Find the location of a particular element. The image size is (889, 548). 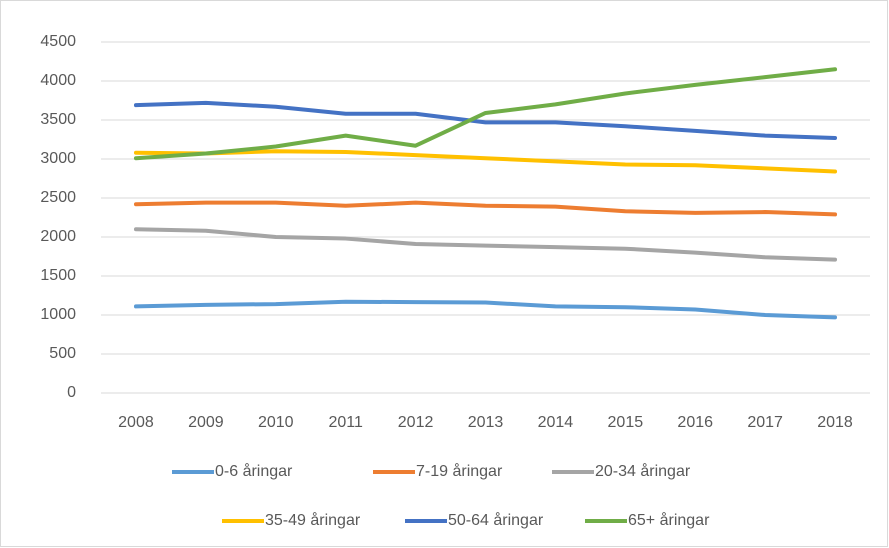

y-tick-label: 500 is located at coordinates (62, 353).